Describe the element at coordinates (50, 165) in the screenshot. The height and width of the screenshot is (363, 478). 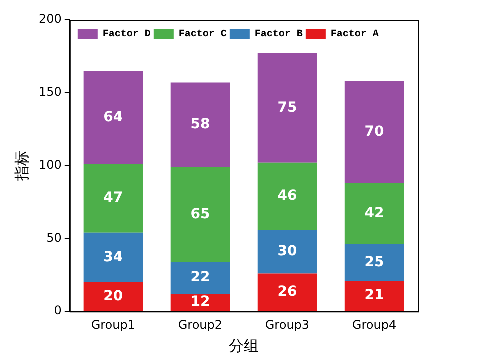
I see `y-tick-label: 100` at that location.